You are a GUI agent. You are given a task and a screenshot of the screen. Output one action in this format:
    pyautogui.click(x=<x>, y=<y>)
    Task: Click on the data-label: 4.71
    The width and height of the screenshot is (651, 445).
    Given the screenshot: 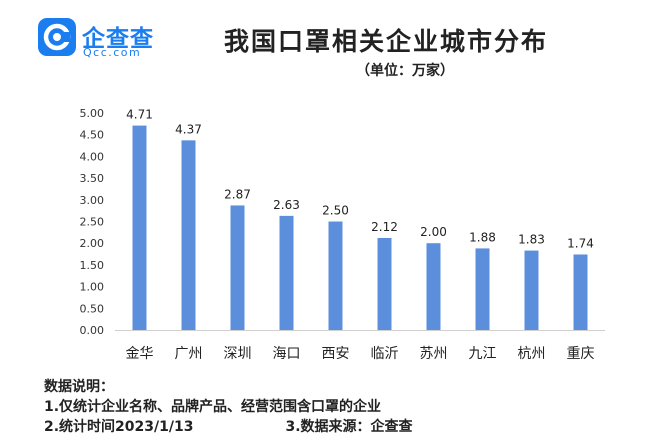 What is the action you would take?
    pyautogui.click(x=139, y=115)
    